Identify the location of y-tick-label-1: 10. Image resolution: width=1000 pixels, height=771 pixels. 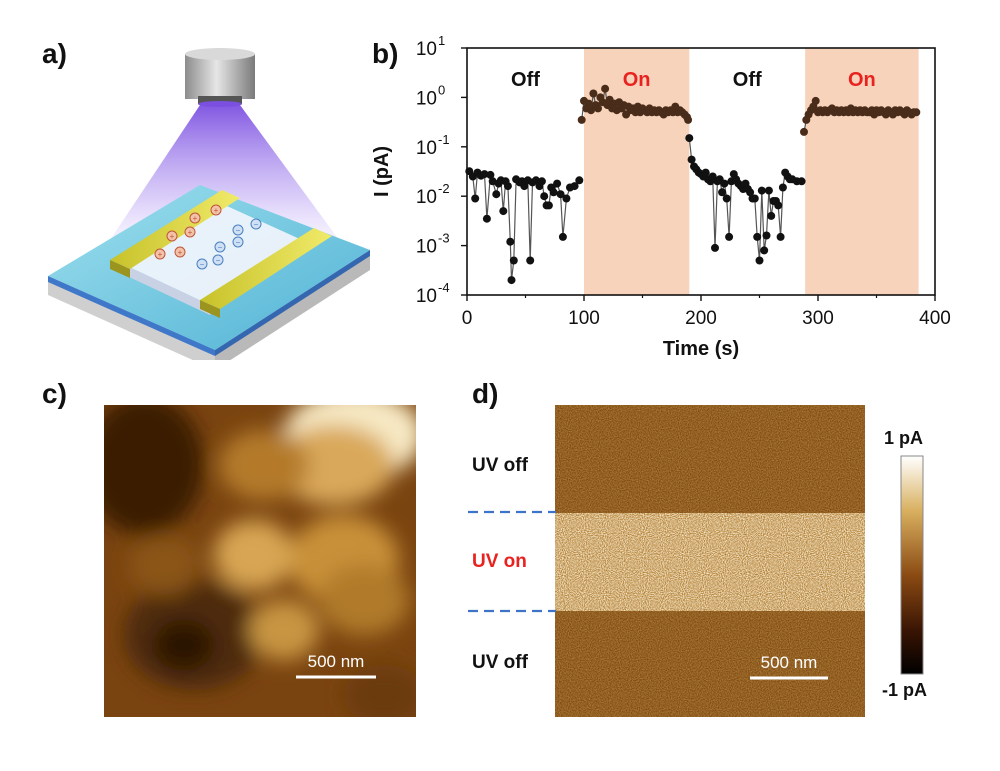
(426, 98).